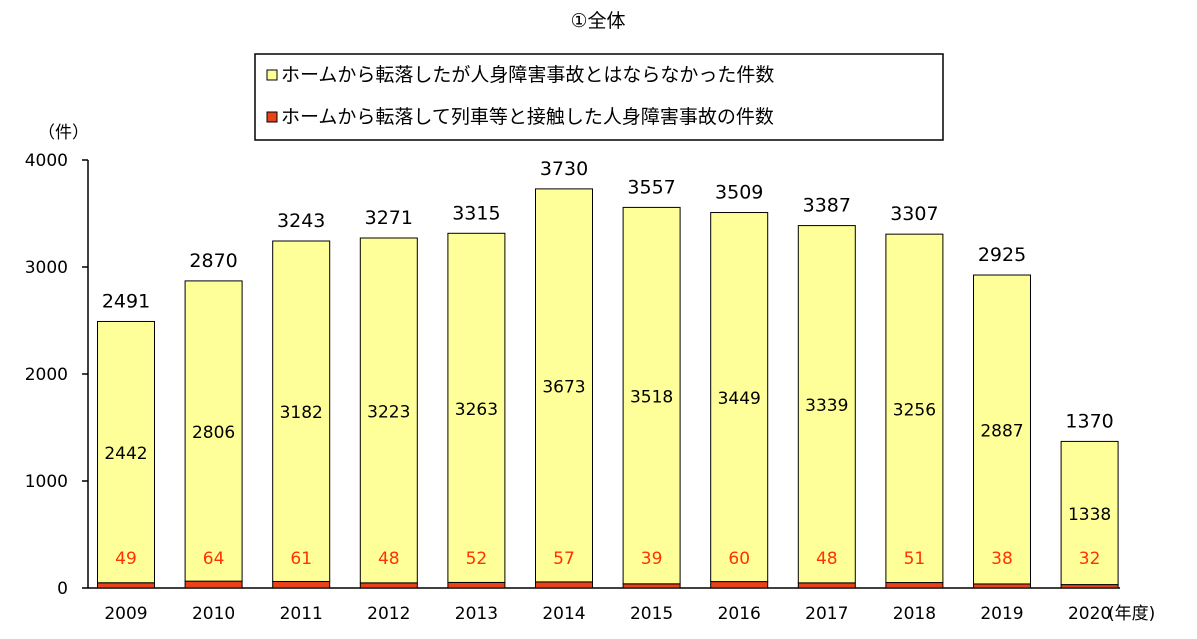 This screenshot has width=1197, height=639. What do you see at coordinates (272, 75) in the screenshot?
I see `legend-swatch-no-injury` at bounding box center [272, 75].